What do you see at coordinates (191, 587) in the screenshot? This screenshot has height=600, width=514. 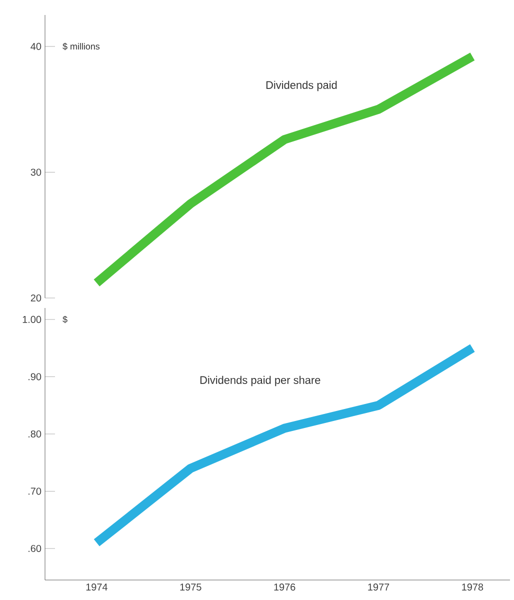 I see `x-tick-label: 1975` at bounding box center [191, 587].